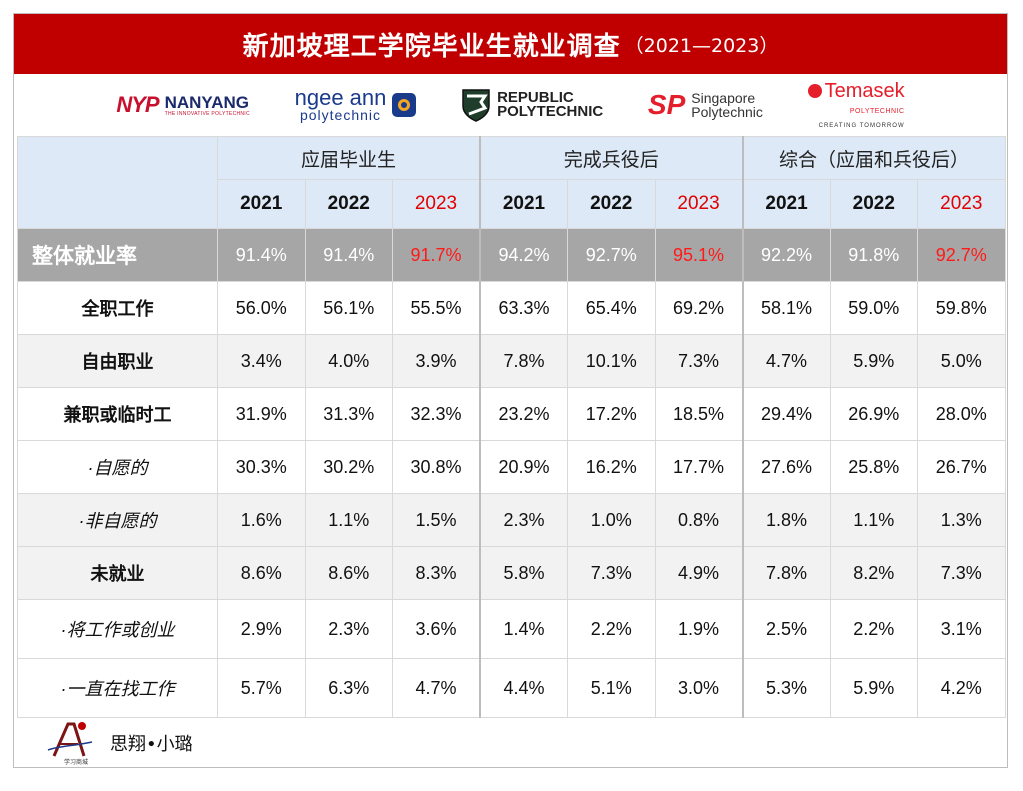 Image resolution: width=1023 pixels, height=791 pixels. I want to click on sp-logo-line2: Polytechnic, so click(727, 112).